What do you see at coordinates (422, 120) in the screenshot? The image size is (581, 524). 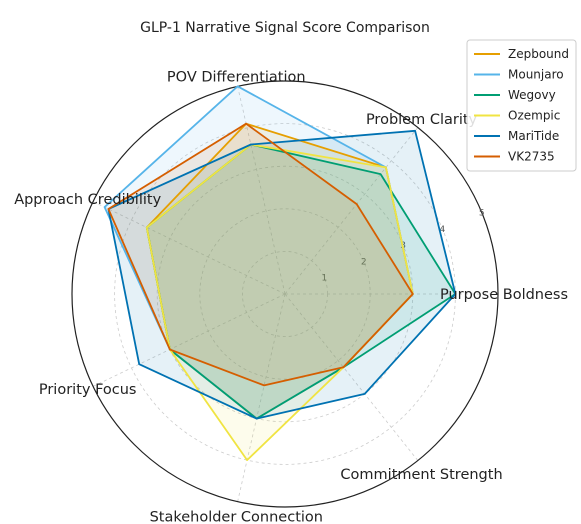 I see `axis-label: Problem Clarity` at bounding box center [422, 120].